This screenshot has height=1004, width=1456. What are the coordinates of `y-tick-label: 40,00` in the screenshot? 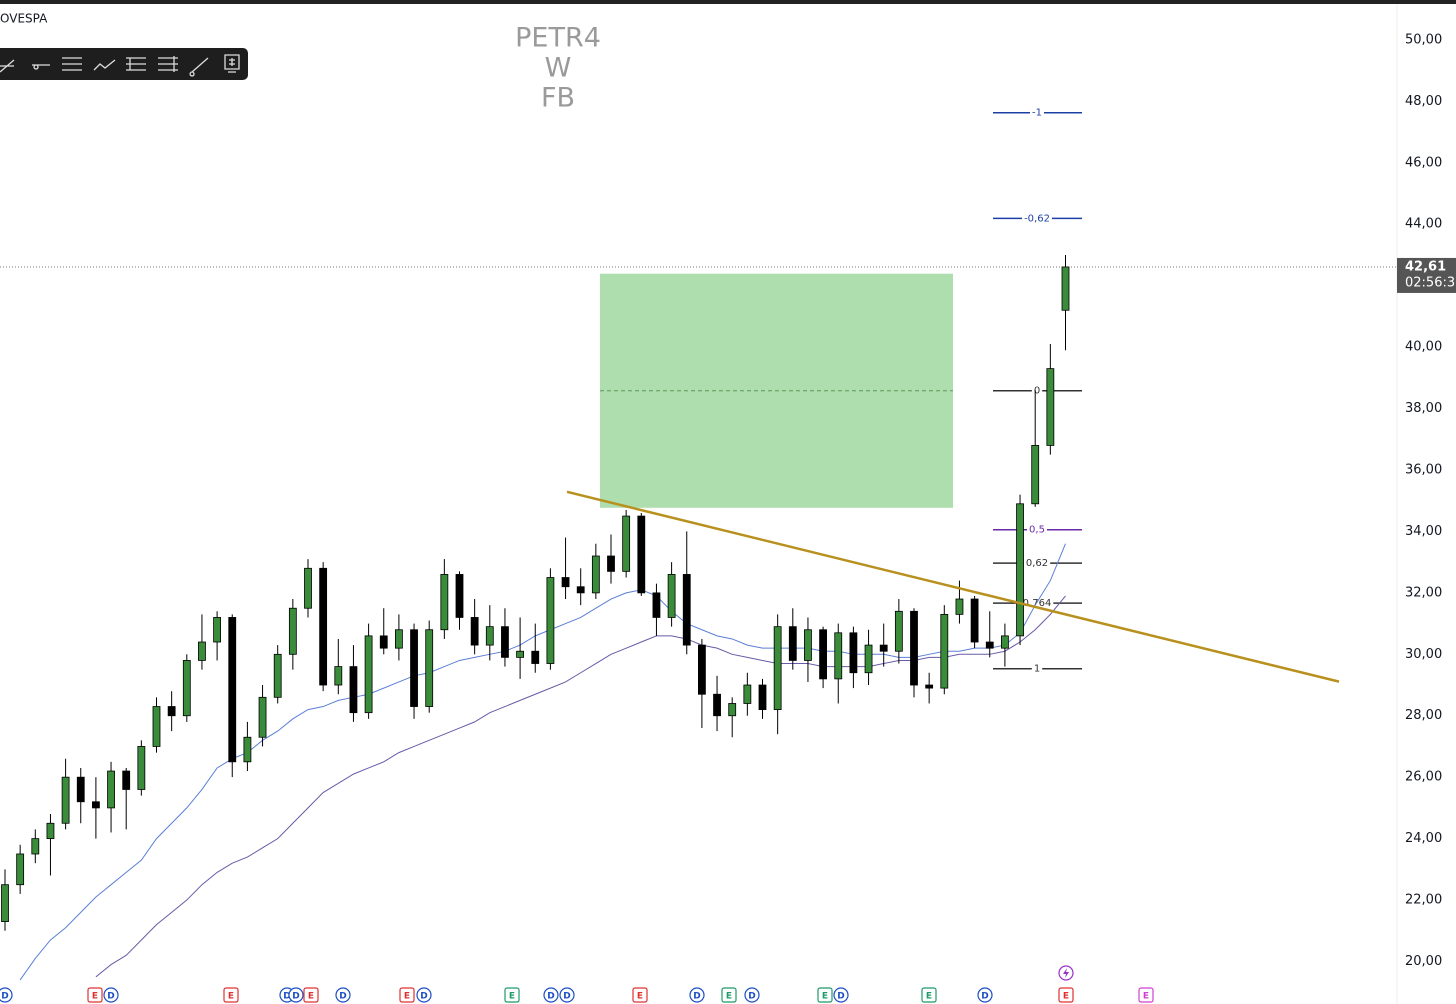 It's located at (1423, 347).